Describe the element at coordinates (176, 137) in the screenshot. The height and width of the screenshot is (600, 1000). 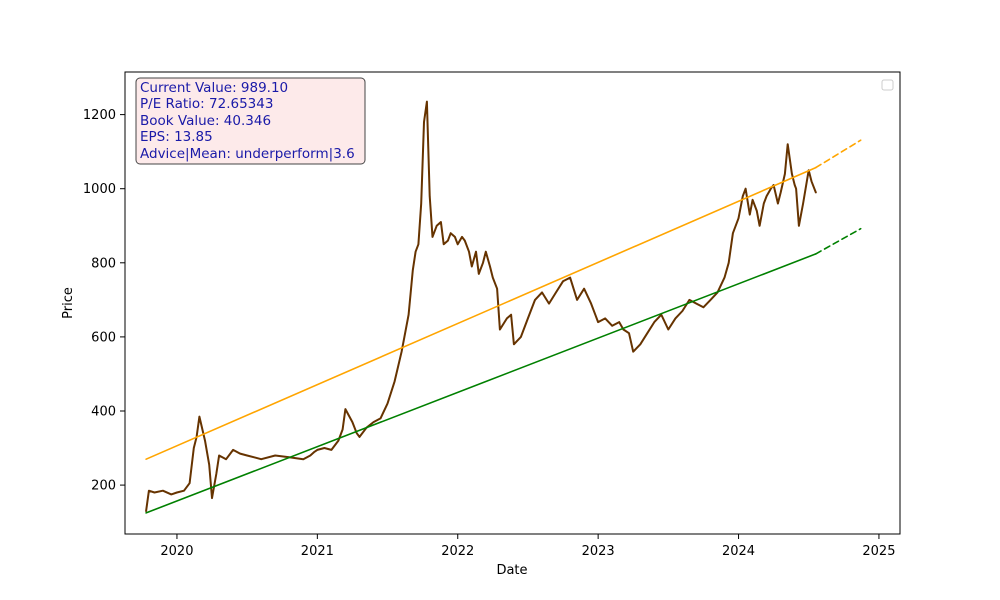
I see `info-eps: EPS: 13.85` at that location.